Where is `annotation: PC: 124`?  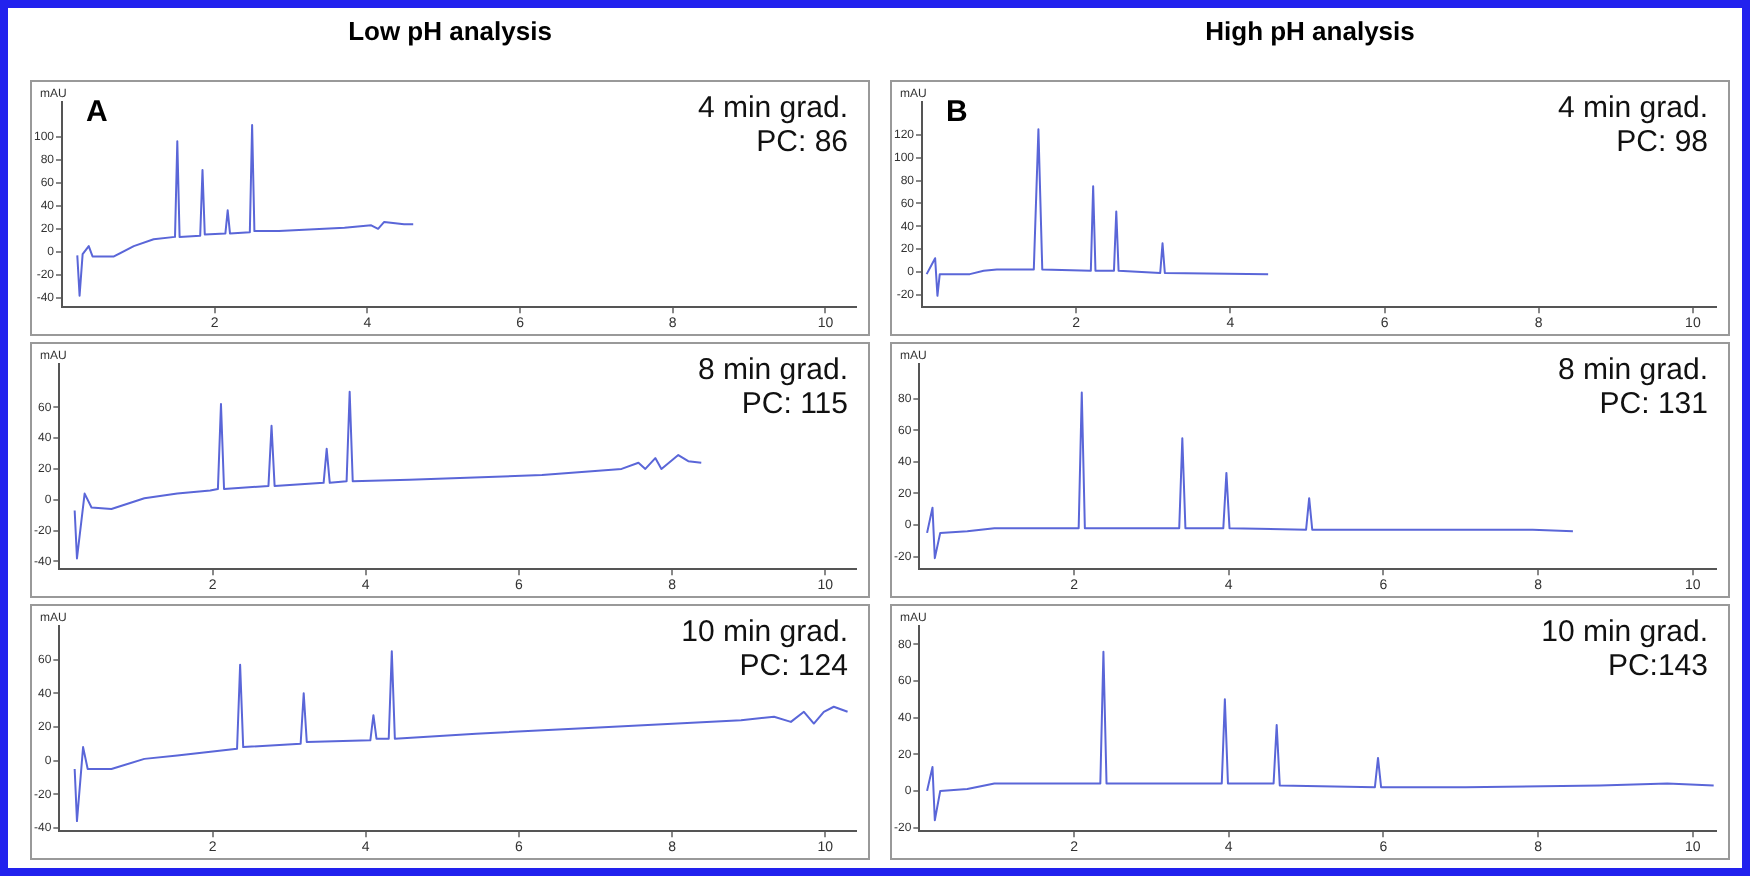
annotation: PC: 124 is located at coordinates (793, 666).